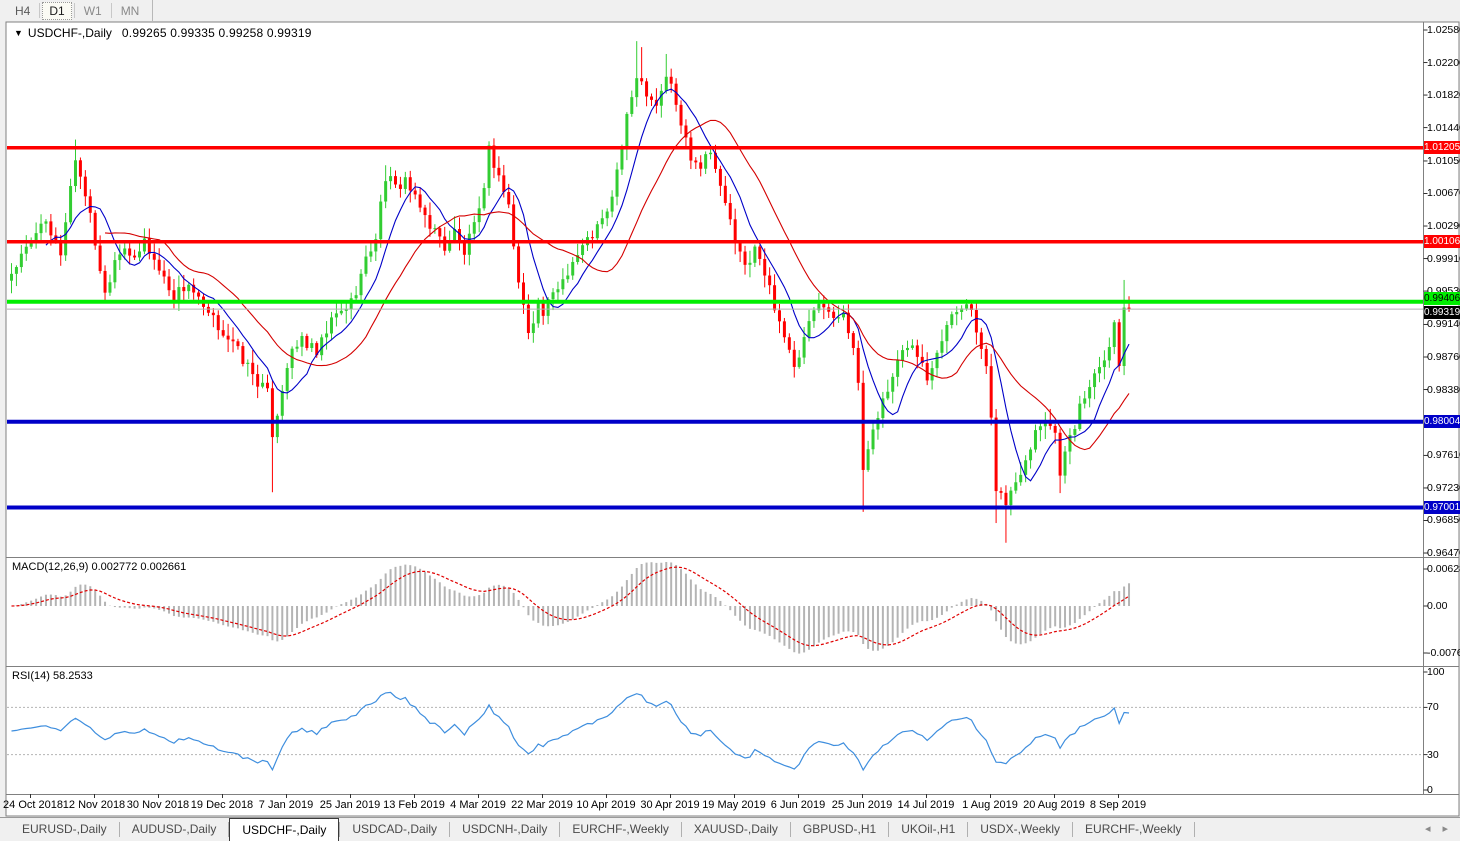 This screenshot has width=1460, height=841. Describe the element at coordinates (1445, 829) in the screenshot. I see `tab-scroll-right-button: ▸` at that location.